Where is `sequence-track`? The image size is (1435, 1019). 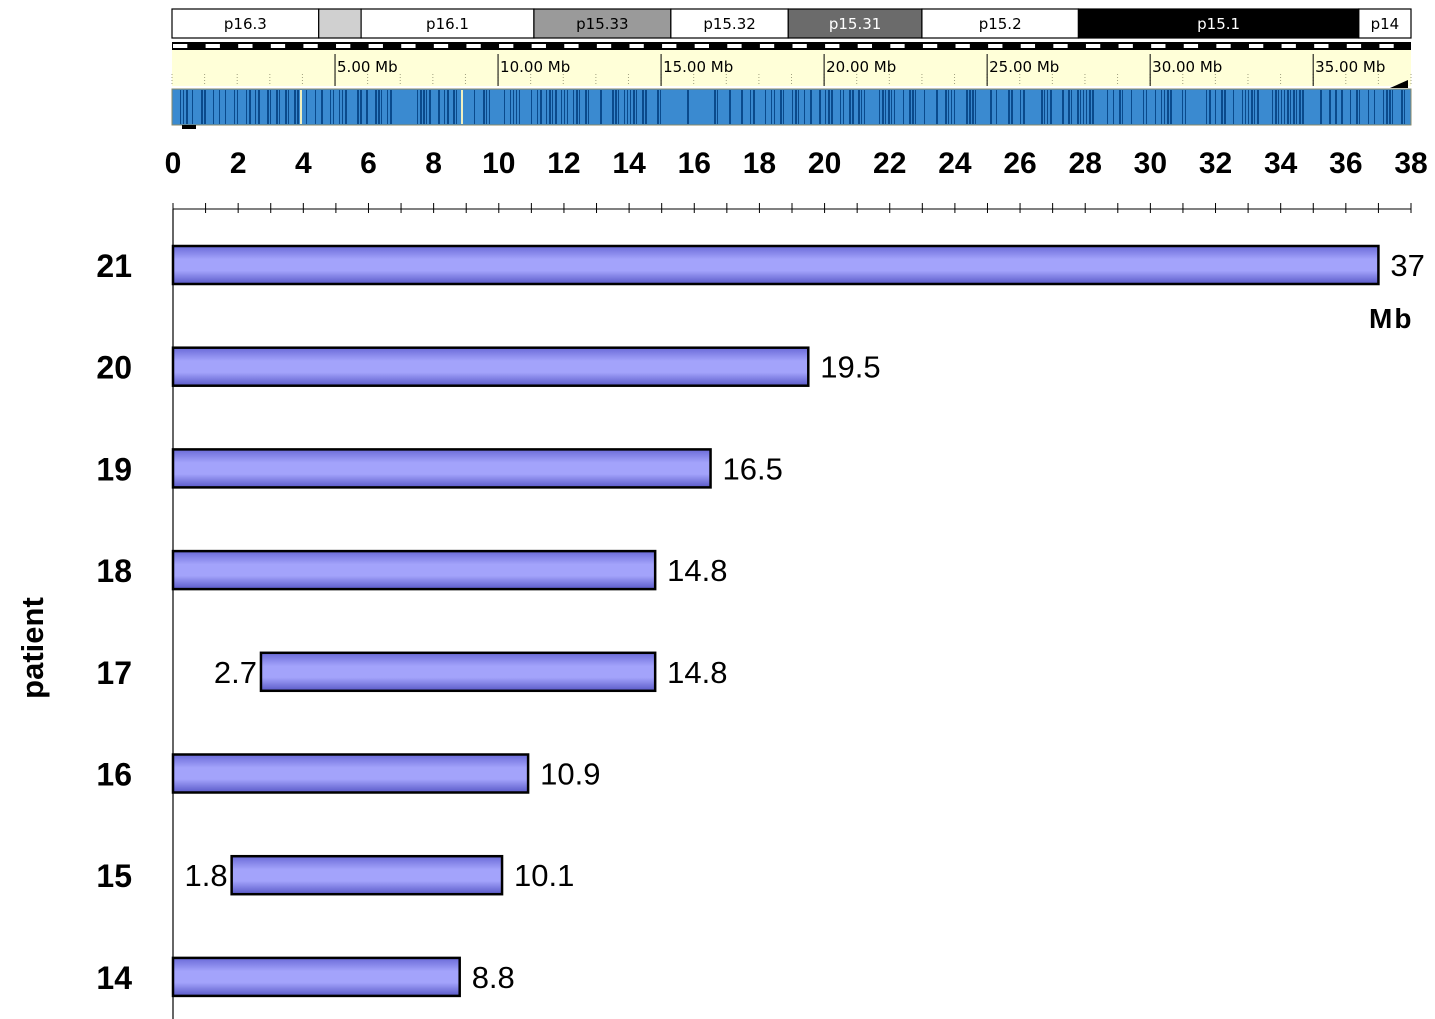
sequence-track is located at coordinates (791, 104).